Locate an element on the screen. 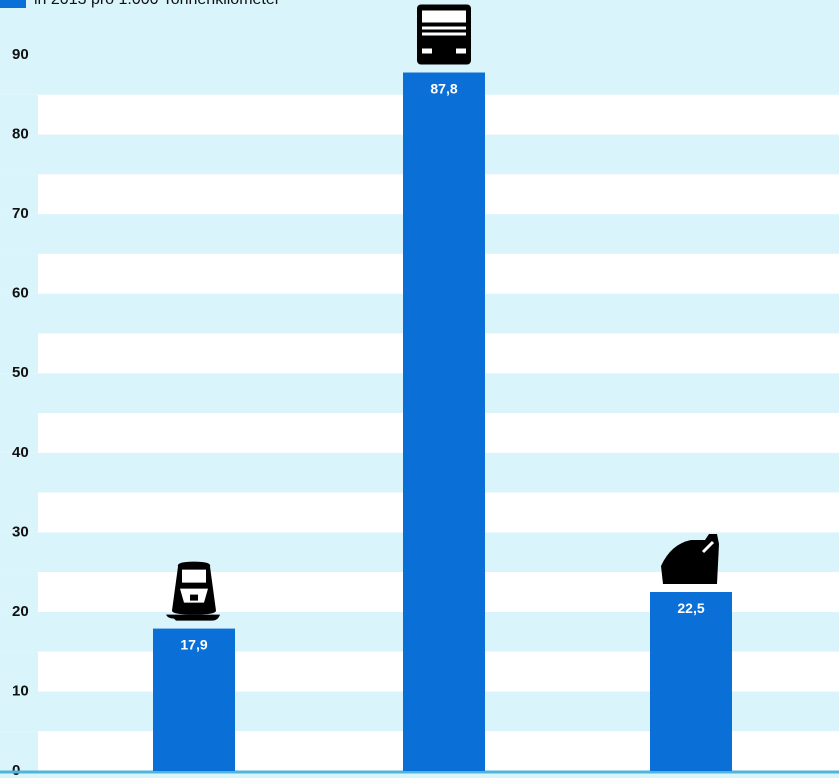 This screenshot has height=778, width=839. legend-swatch is located at coordinates (13, 4).